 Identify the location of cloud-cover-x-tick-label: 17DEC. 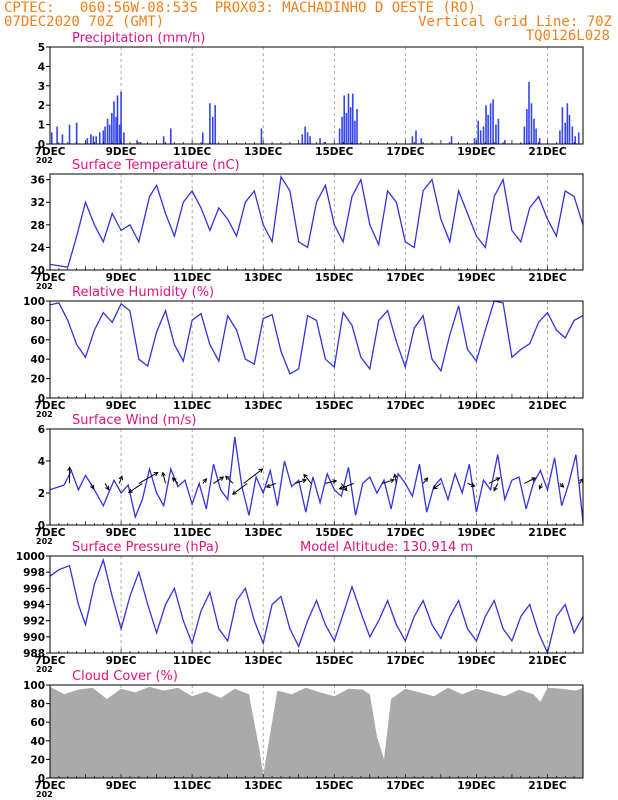
(405, 786).